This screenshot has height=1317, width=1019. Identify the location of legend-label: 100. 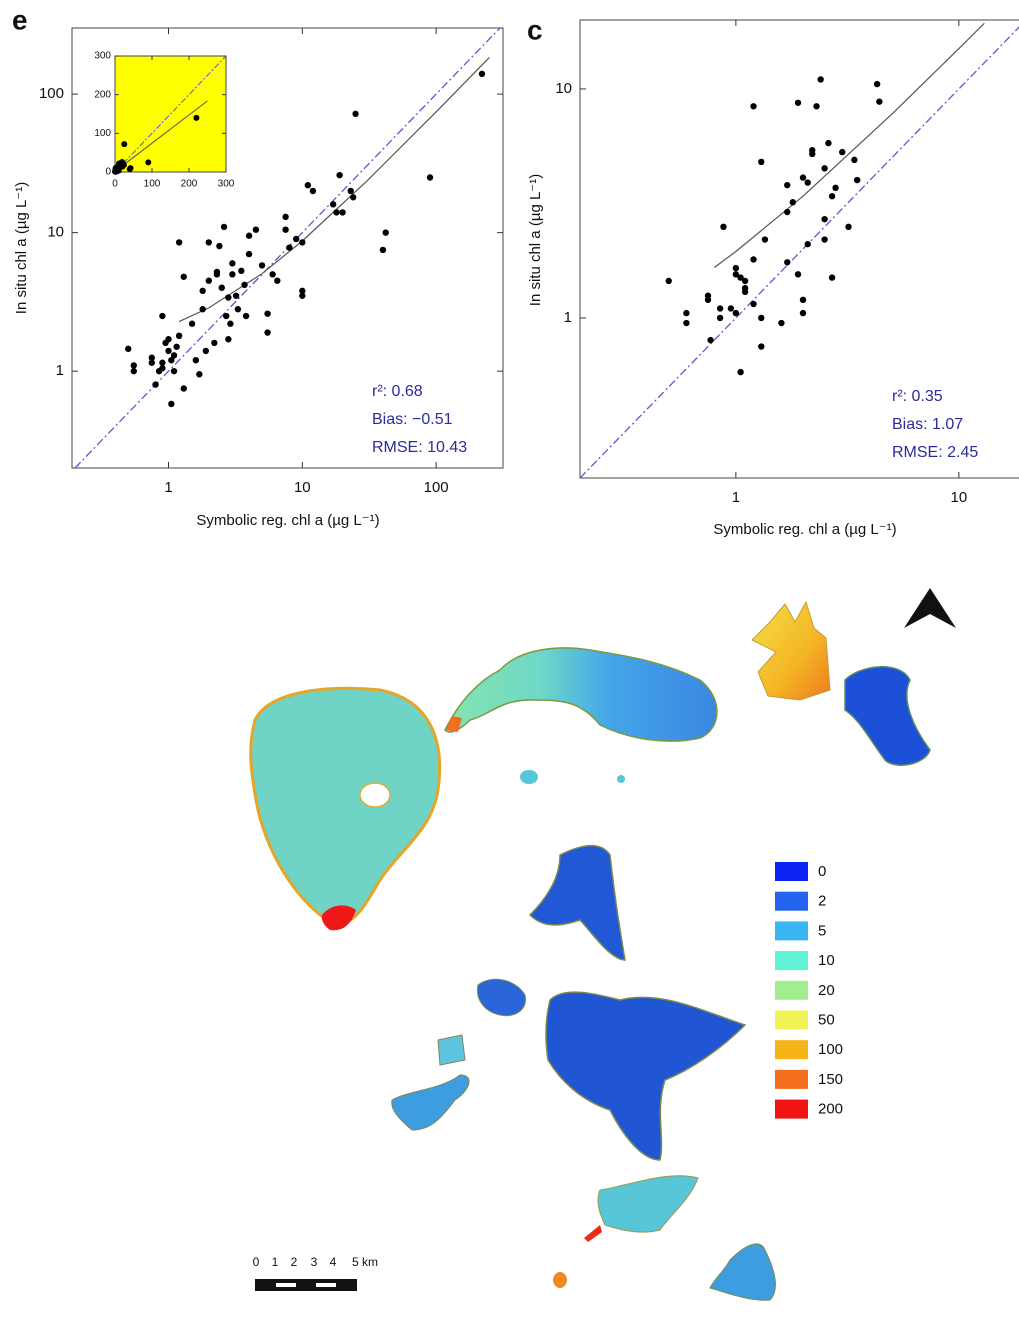
(830, 1049).